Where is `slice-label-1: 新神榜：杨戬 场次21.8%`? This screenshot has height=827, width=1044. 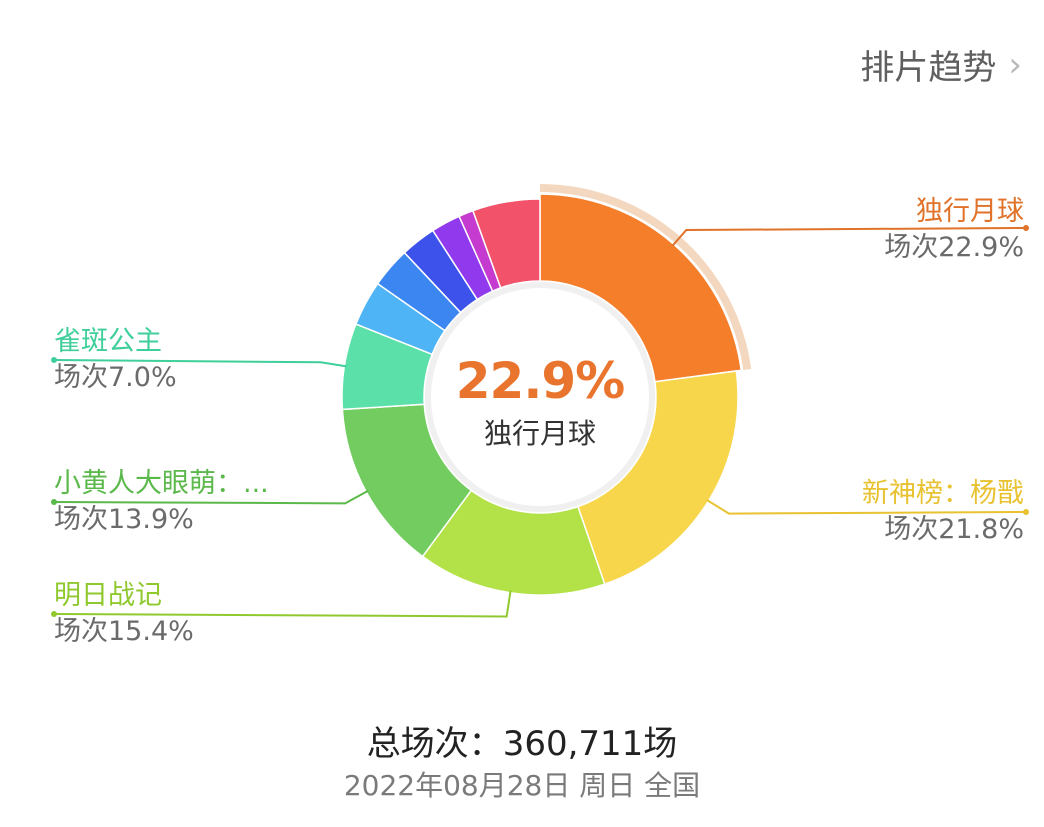
slice-label-1: 新神榜：杨戬 场次21.8% is located at coordinates (943, 512).